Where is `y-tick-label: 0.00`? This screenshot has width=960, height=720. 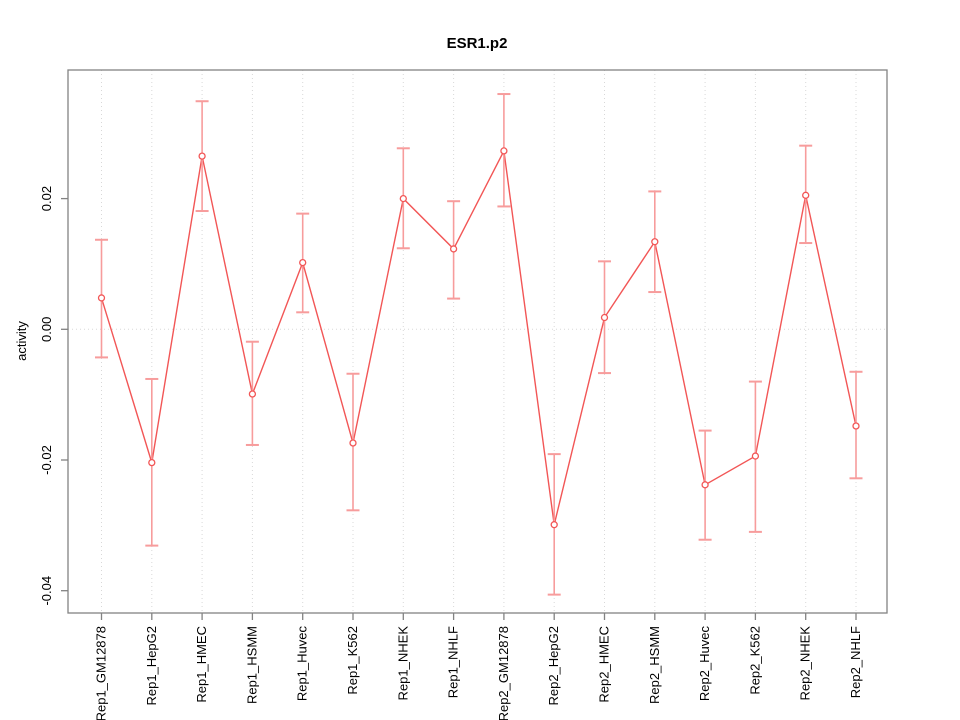 y-tick-label: 0.00 is located at coordinates (46, 329).